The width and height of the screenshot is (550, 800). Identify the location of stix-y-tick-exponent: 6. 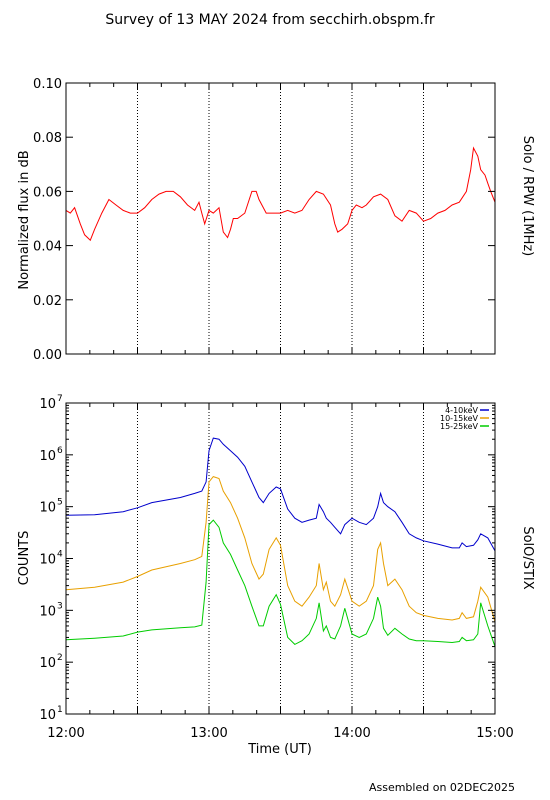
(60, 451).